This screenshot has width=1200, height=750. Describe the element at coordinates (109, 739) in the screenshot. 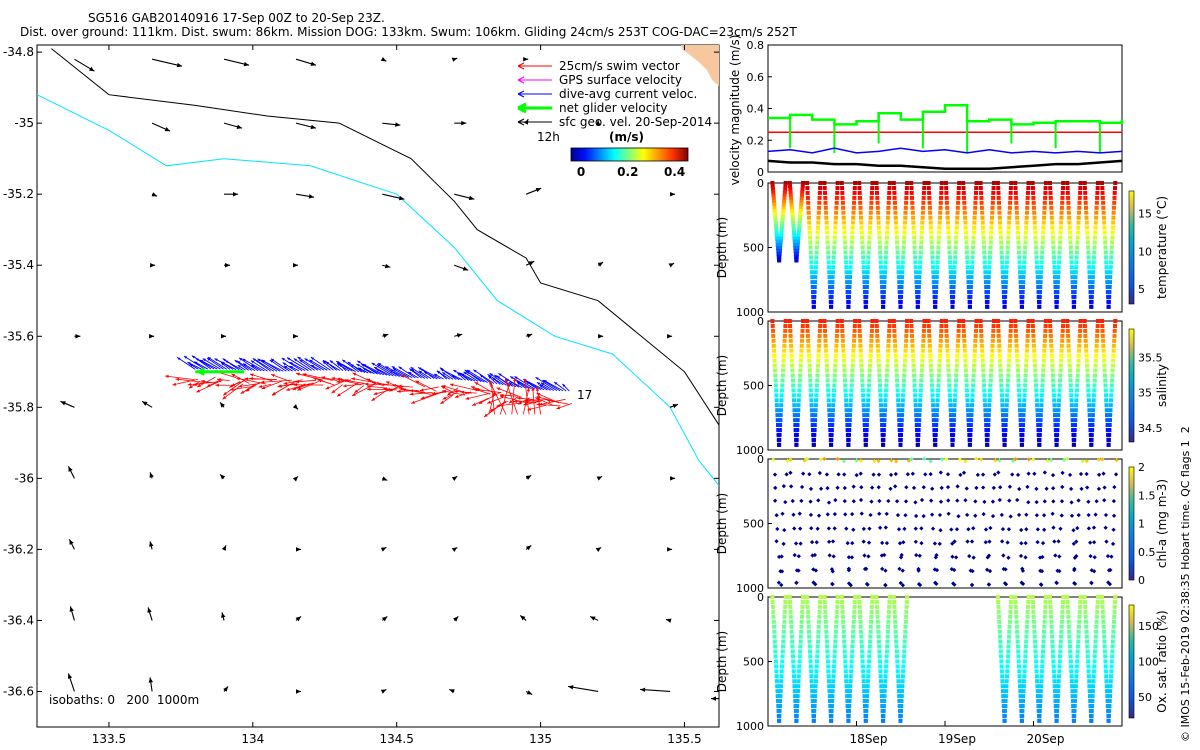

I see `map-x-tick-label-0: 133.5` at that location.